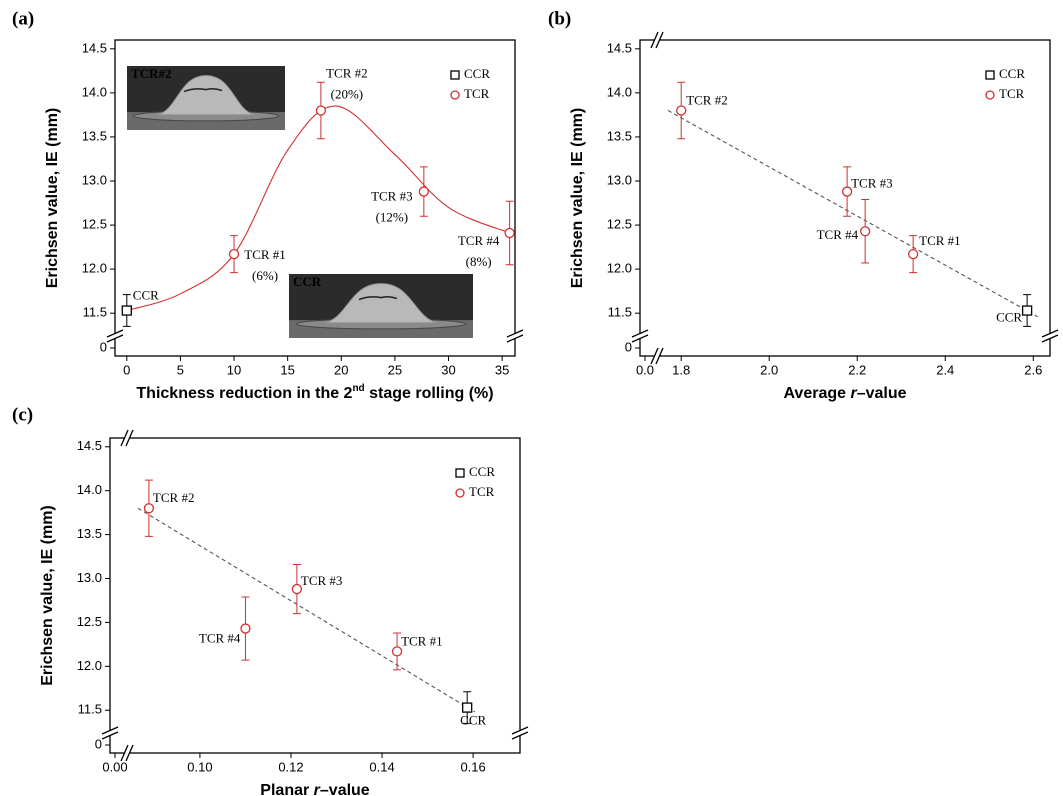  Describe the element at coordinates (429, 393) in the screenshot. I see `x-axis-title-part: stage rolling (%)` at that location.